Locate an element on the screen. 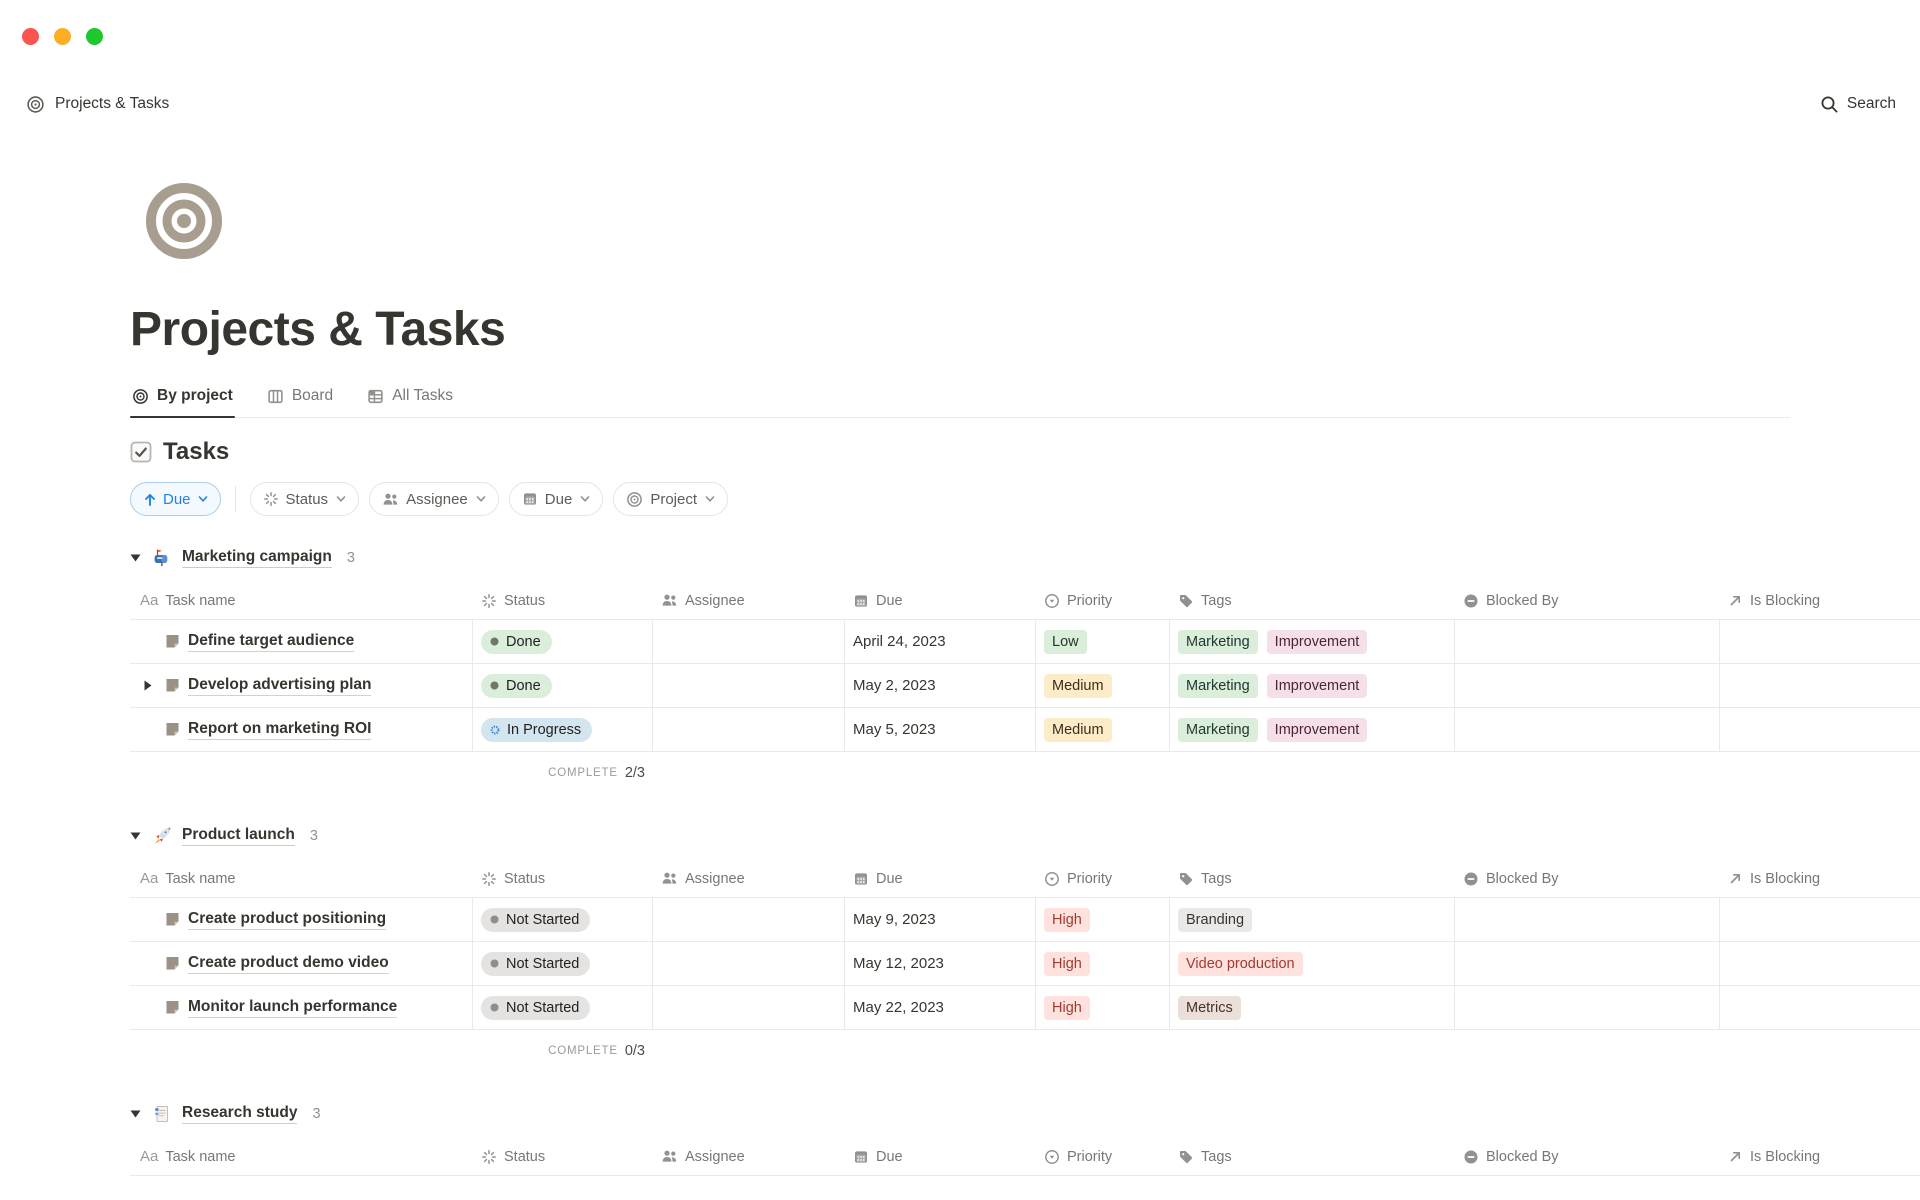  tag-pill: Metrics is located at coordinates (1209, 1007).